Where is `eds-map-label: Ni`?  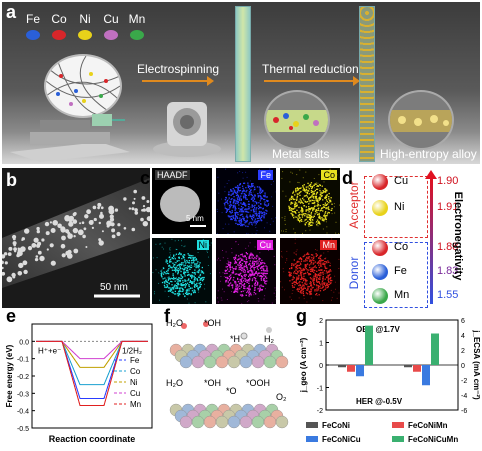 eds-map-label: Ni is located at coordinates (202, 245).